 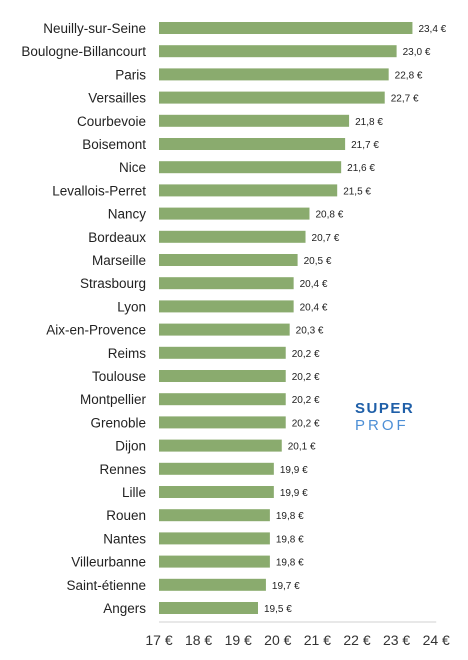 I want to click on category-label: Aix-en-Provence, so click(x=96, y=330).